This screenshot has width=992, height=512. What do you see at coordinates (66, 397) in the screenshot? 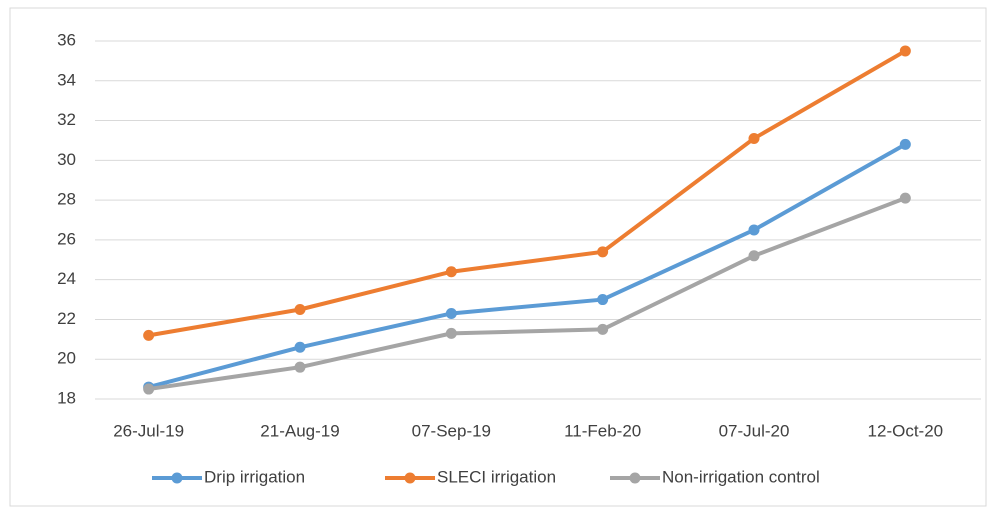
I see `y-tick-label: 18` at bounding box center [66, 397].